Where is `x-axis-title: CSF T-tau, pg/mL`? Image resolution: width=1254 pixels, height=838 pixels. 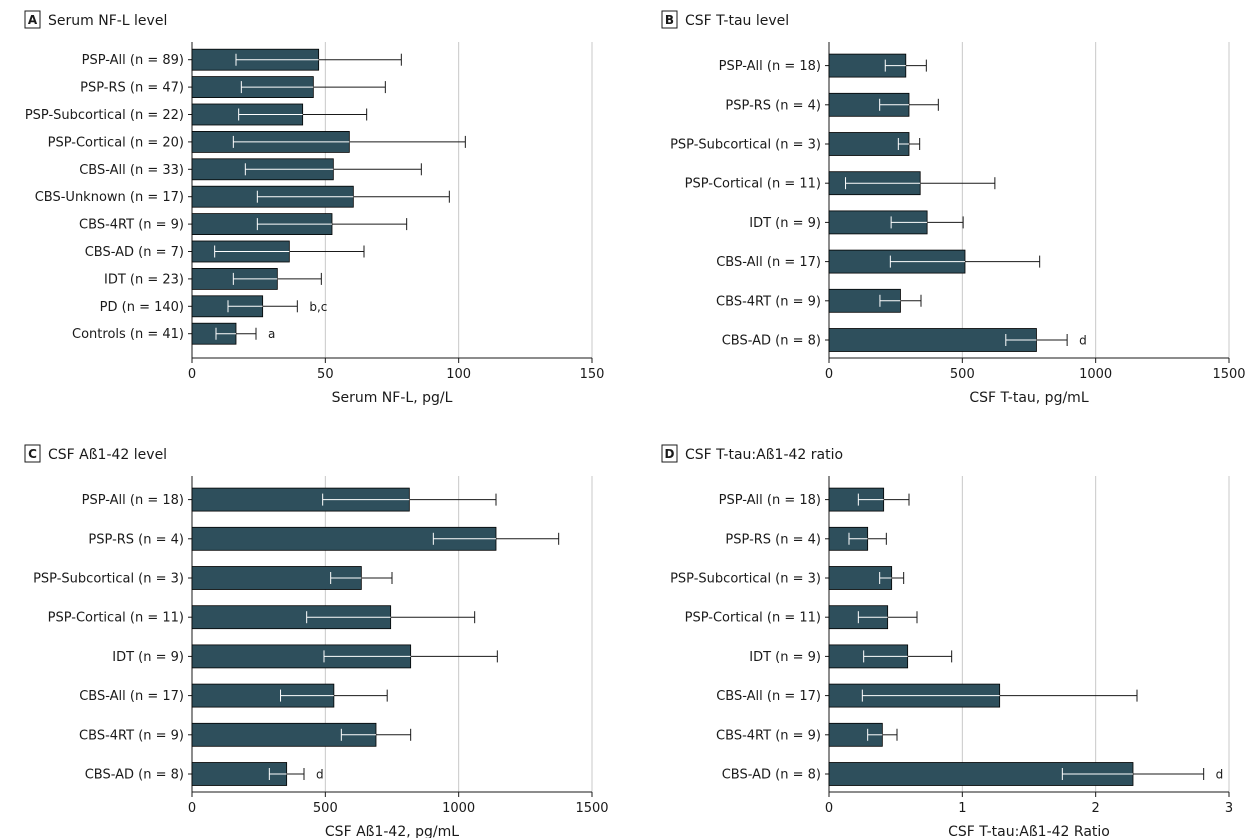
x-axis-title: CSF T-tau, pg/mL is located at coordinates (1028, 398).